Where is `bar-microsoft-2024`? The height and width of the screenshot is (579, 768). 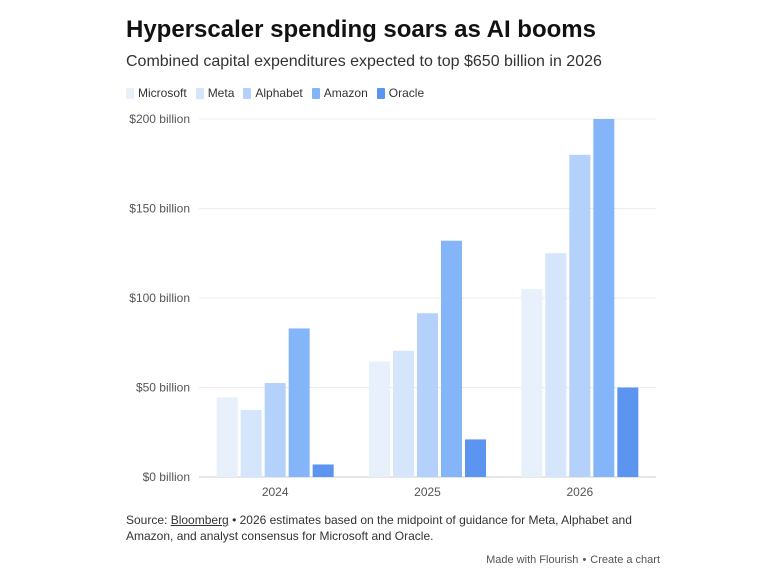
bar-microsoft-2024 is located at coordinates (227, 437).